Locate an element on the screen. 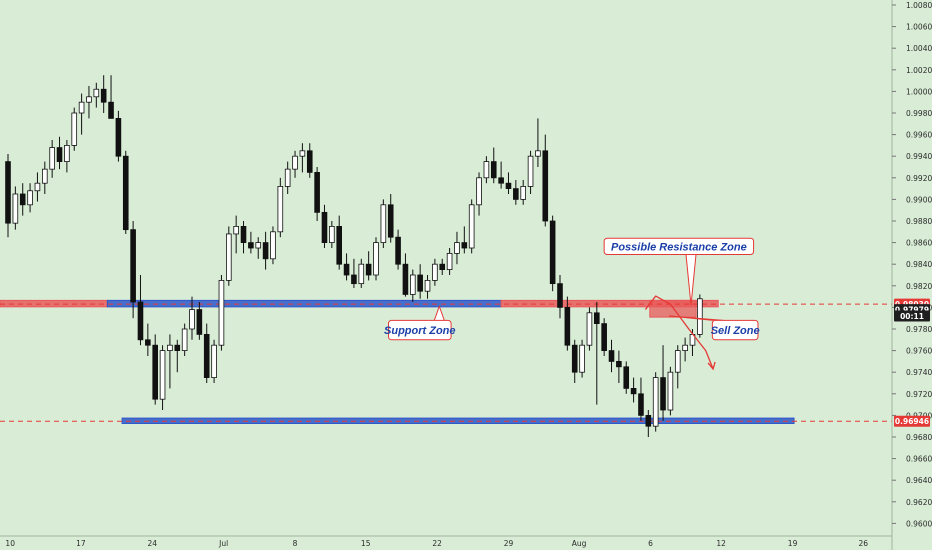 The width and height of the screenshot is (932, 550). time-tick-label: 29 is located at coordinates (509, 543).